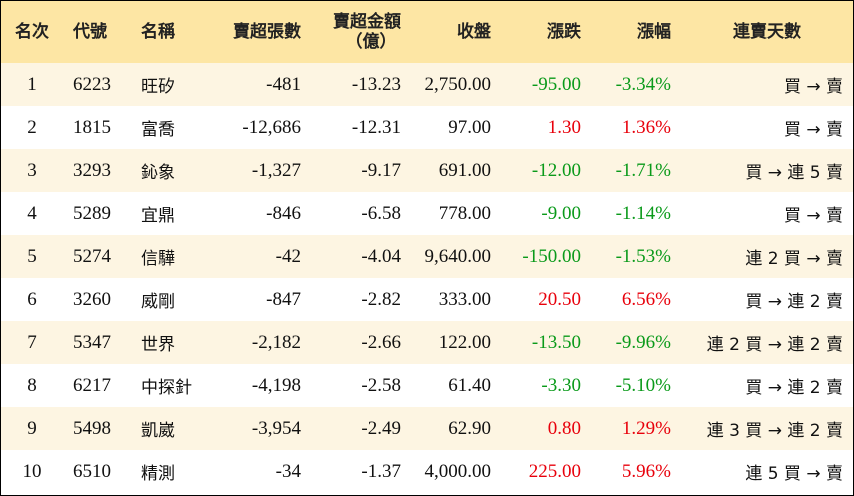 The height and width of the screenshot is (496, 854). I want to click on column-header: 賣超金額 （億）, so click(361, 32).